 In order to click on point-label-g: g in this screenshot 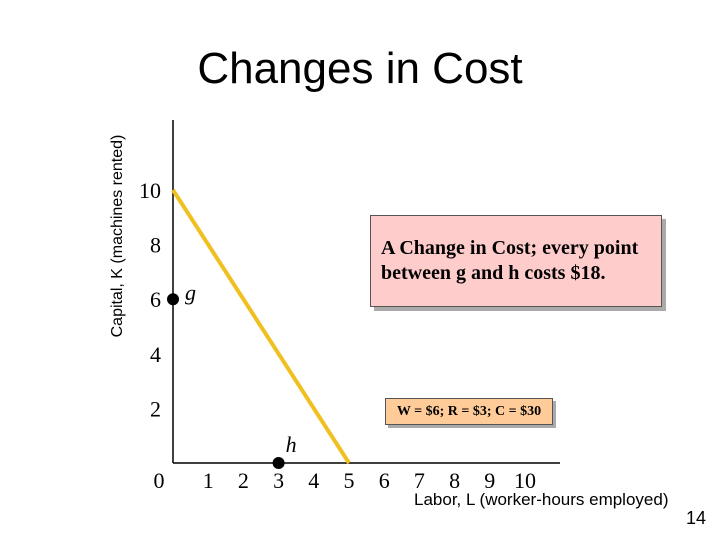, I will do `click(190, 292)`.